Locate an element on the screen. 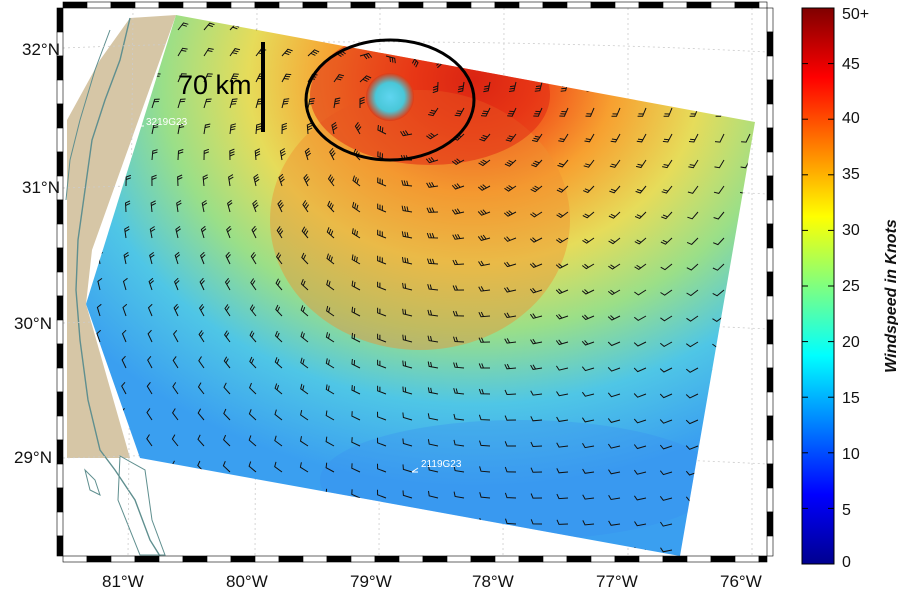  colorbar-tick-40: 40 is located at coordinates (851, 118).